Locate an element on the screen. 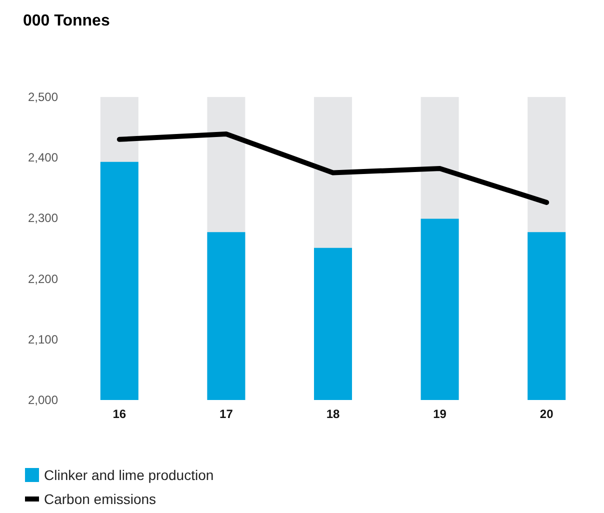 The height and width of the screenshot is (513, 604). legend-label: Clinker and lime production is located at coordinates (129, 475).